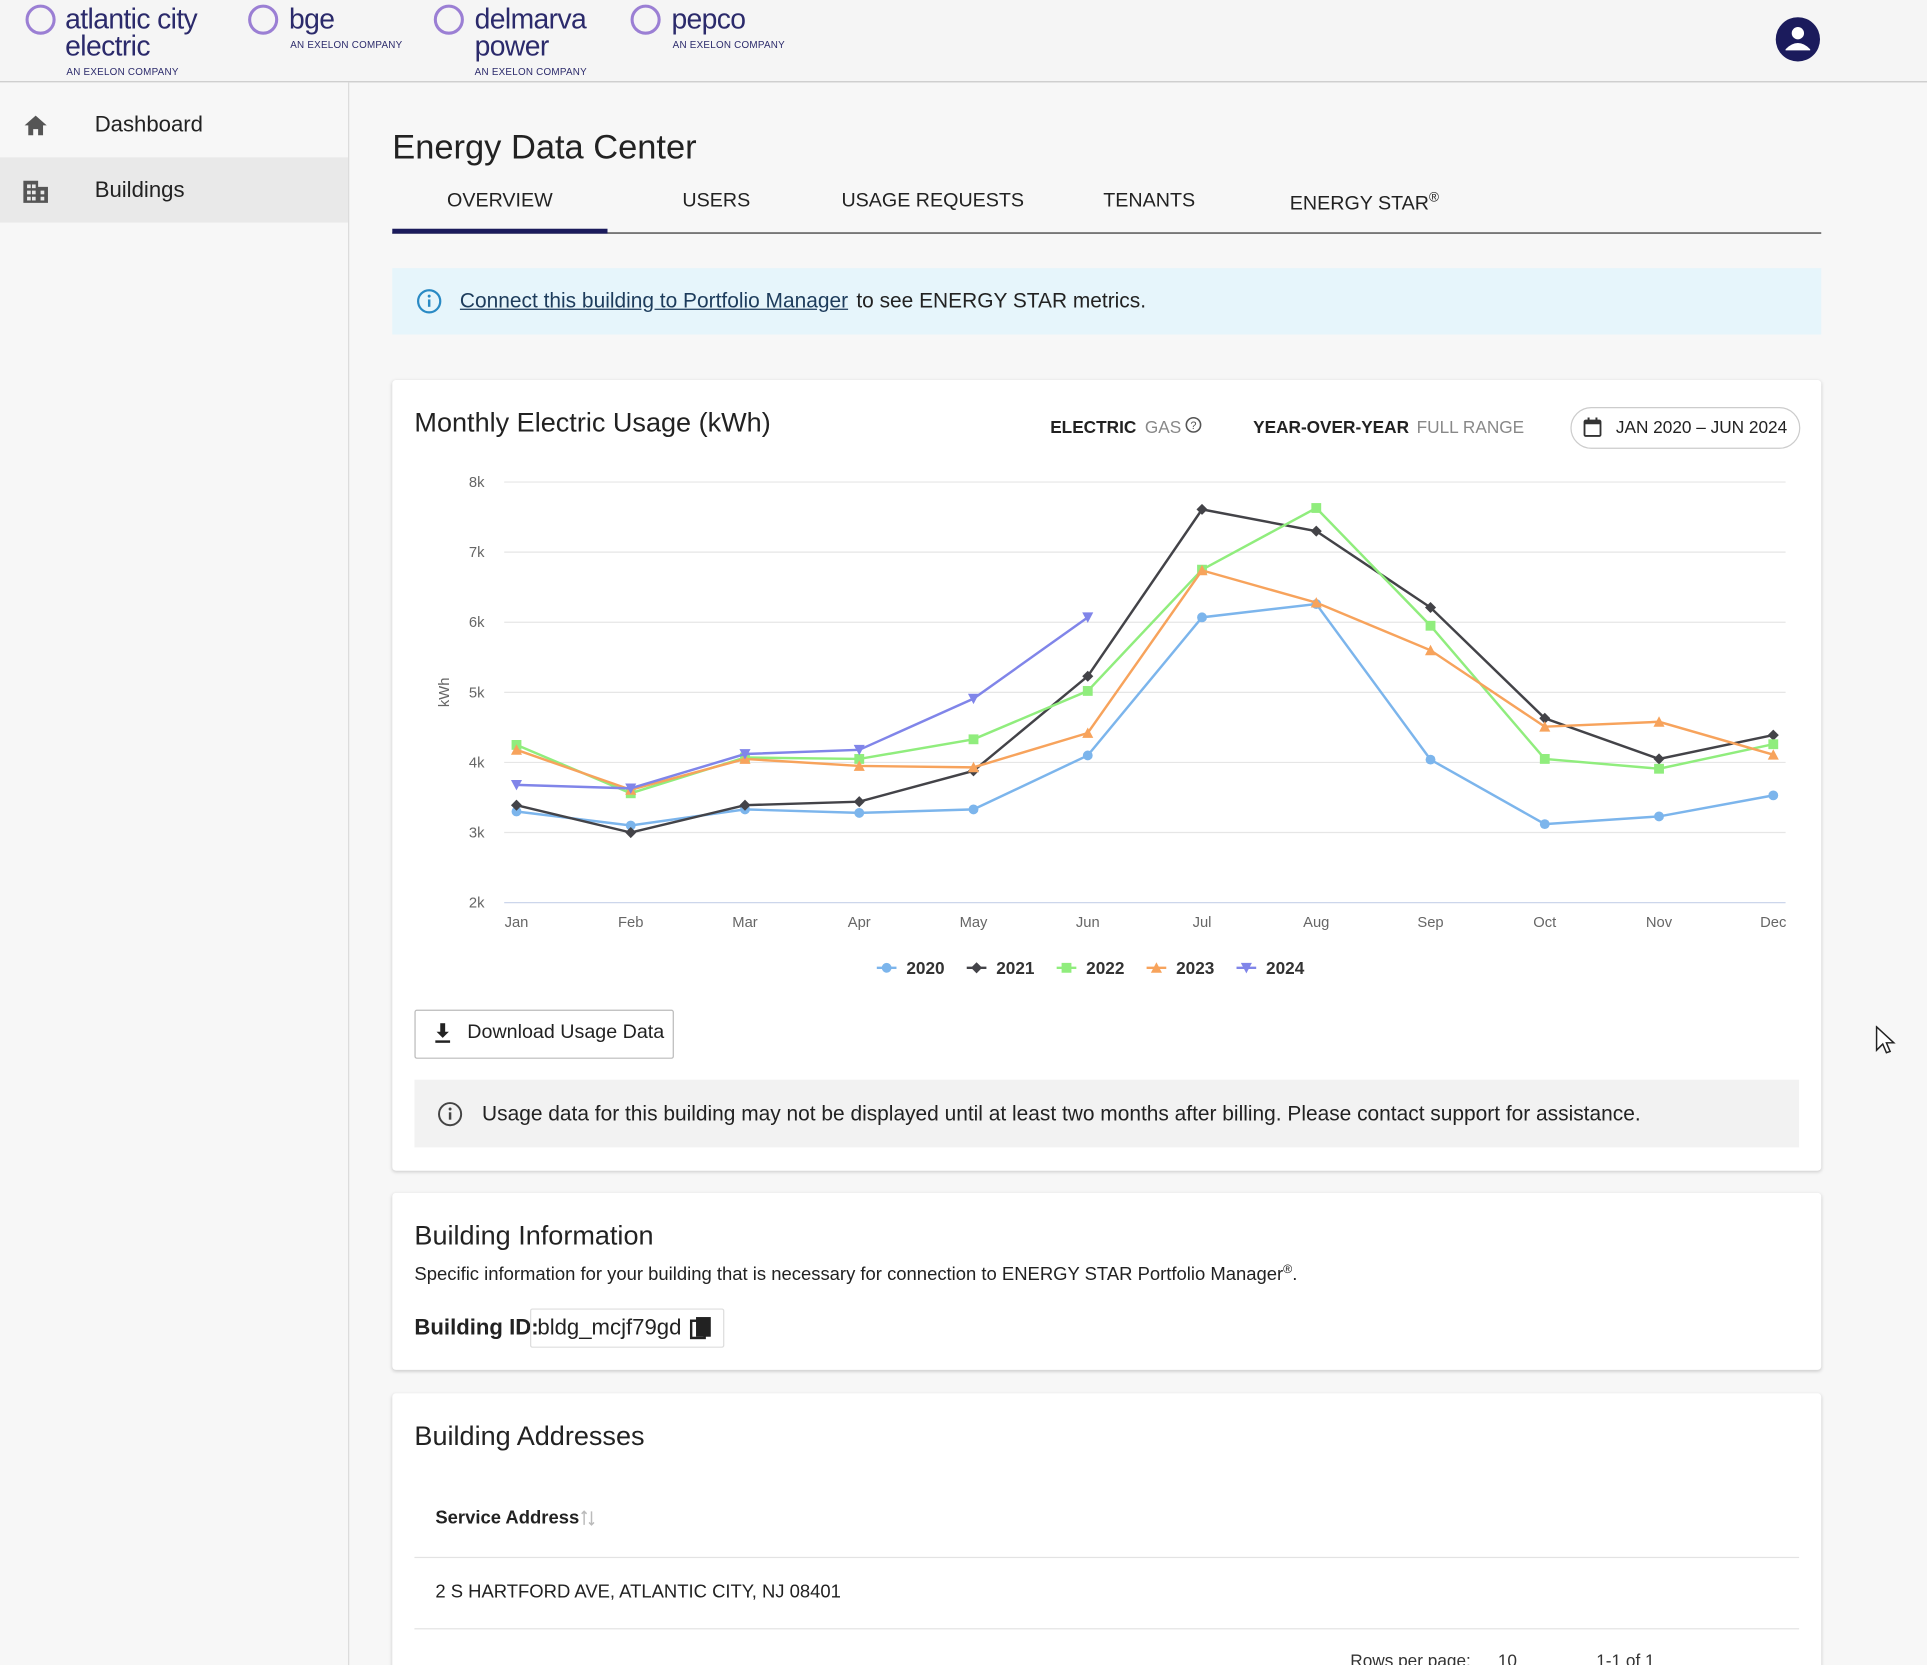 The height and width of the screenshot is (1665, 1927). Describe the element at coordinates (1015, 968) in the screenshot. I see `legend-label: 2021` at that location.